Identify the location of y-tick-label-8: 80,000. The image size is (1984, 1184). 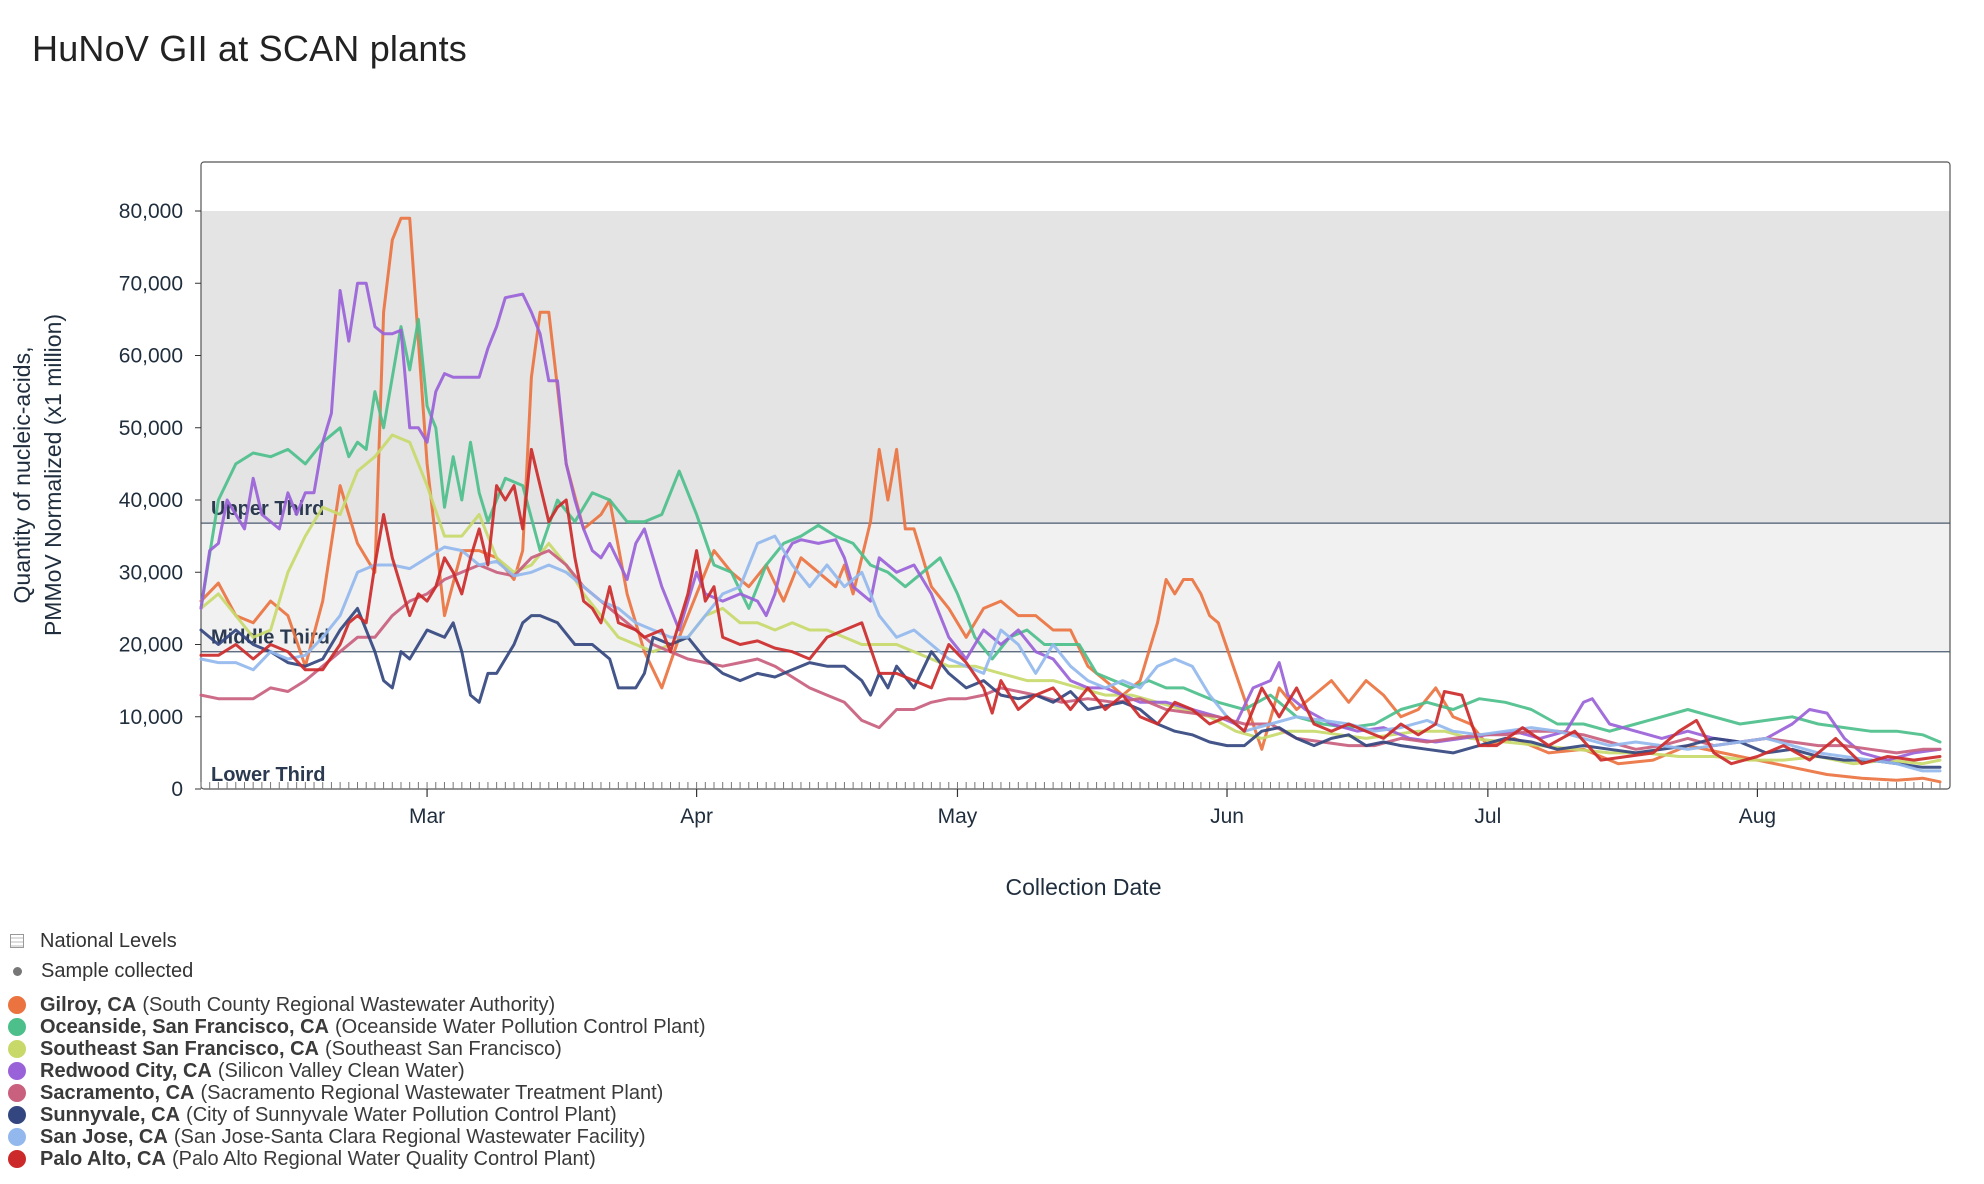
(151, 211).